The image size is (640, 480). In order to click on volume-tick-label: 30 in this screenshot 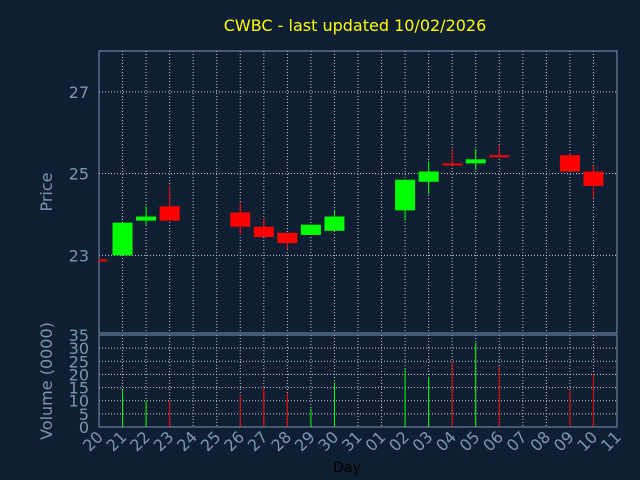, I will do `click(79, 348)`.